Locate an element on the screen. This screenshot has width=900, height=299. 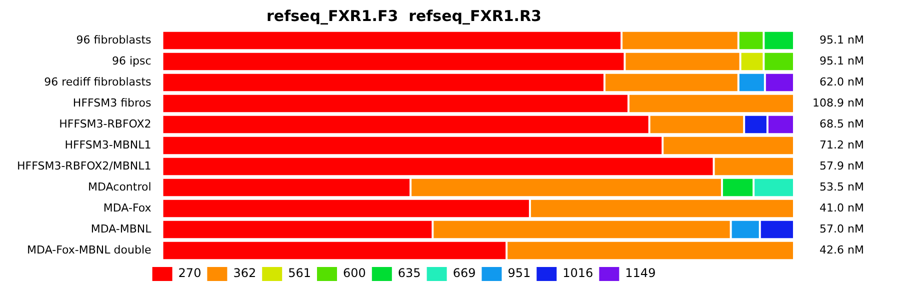
legend-label: 951 is located at coordinates (519, 273).